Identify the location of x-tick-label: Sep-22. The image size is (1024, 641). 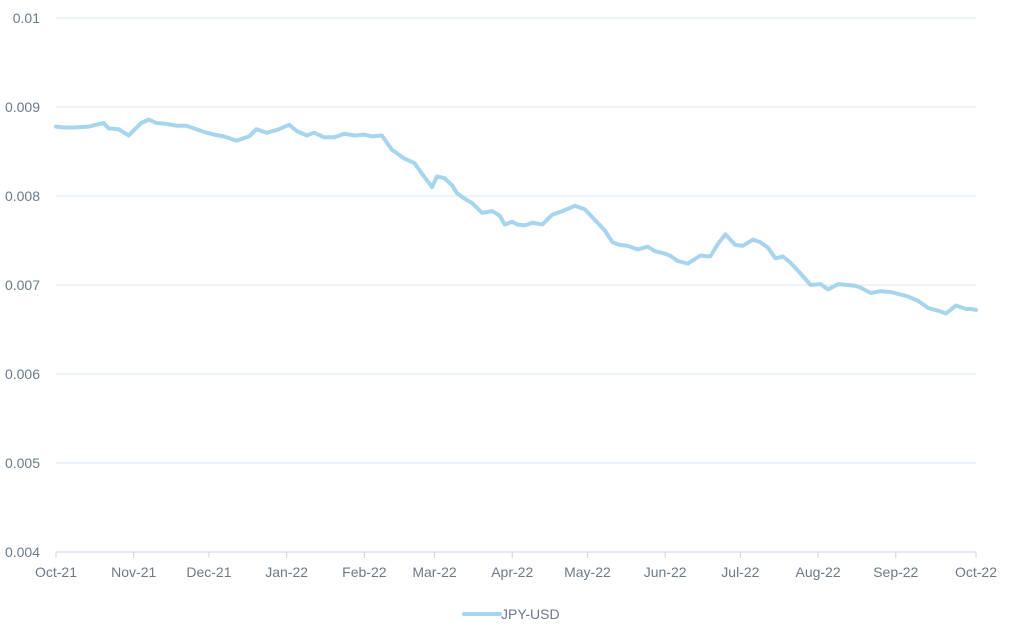
(895, 572).